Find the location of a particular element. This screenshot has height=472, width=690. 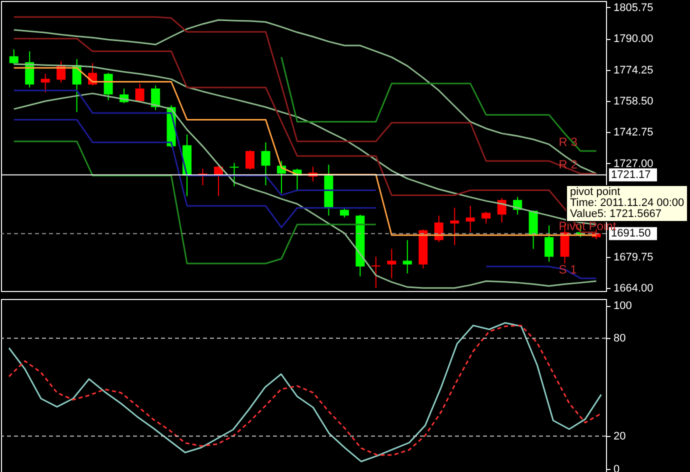

y-tick-label: 1742.75 is located at coordinates (634, 132).